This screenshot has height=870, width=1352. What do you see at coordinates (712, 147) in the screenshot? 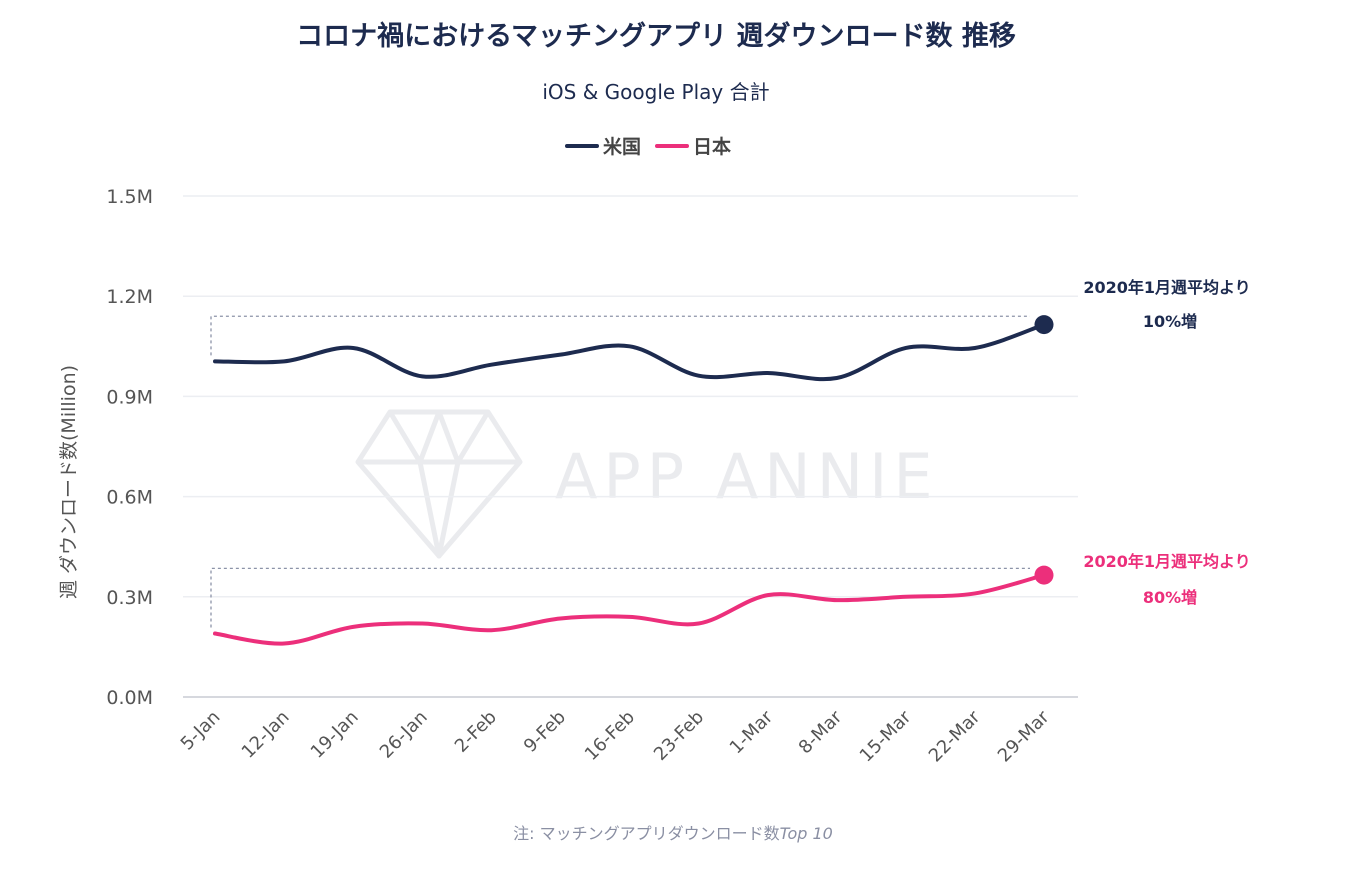
I see `legend-label-japan: 日本` at bounding box center [712, 147].